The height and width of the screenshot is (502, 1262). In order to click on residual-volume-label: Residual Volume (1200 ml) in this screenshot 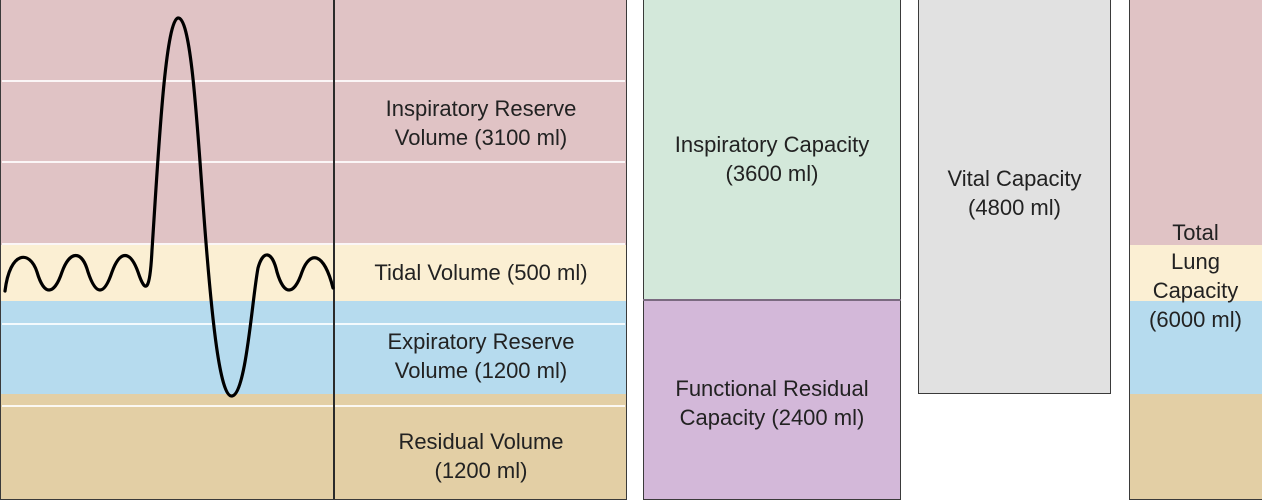, I will do `click(481, 456)`.